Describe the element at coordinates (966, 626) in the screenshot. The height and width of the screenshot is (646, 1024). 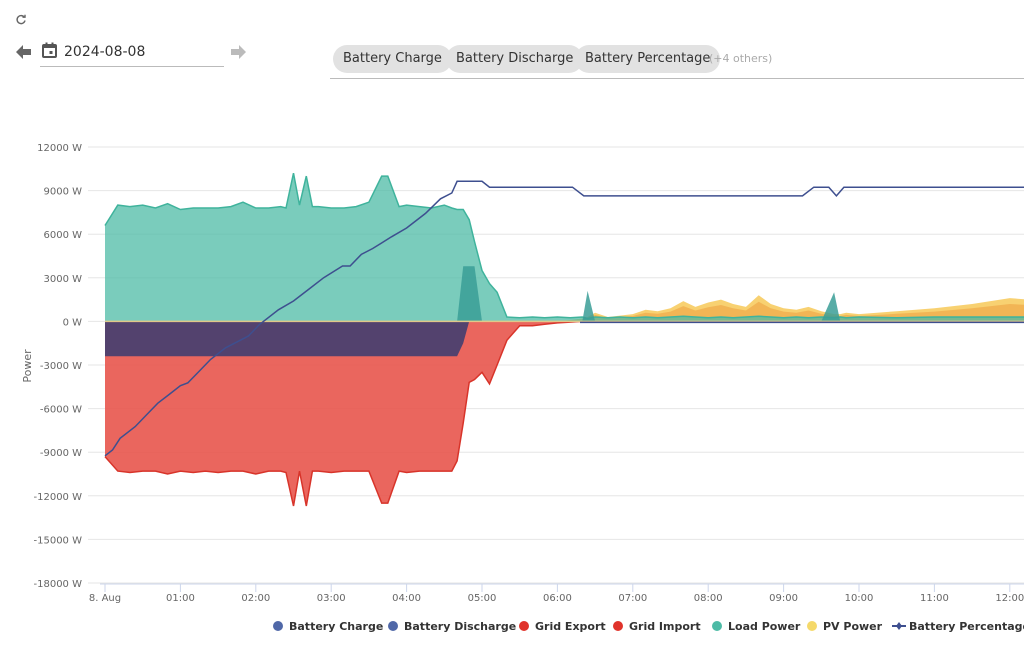
I see `legend-label: Battery Percentage` at that location.